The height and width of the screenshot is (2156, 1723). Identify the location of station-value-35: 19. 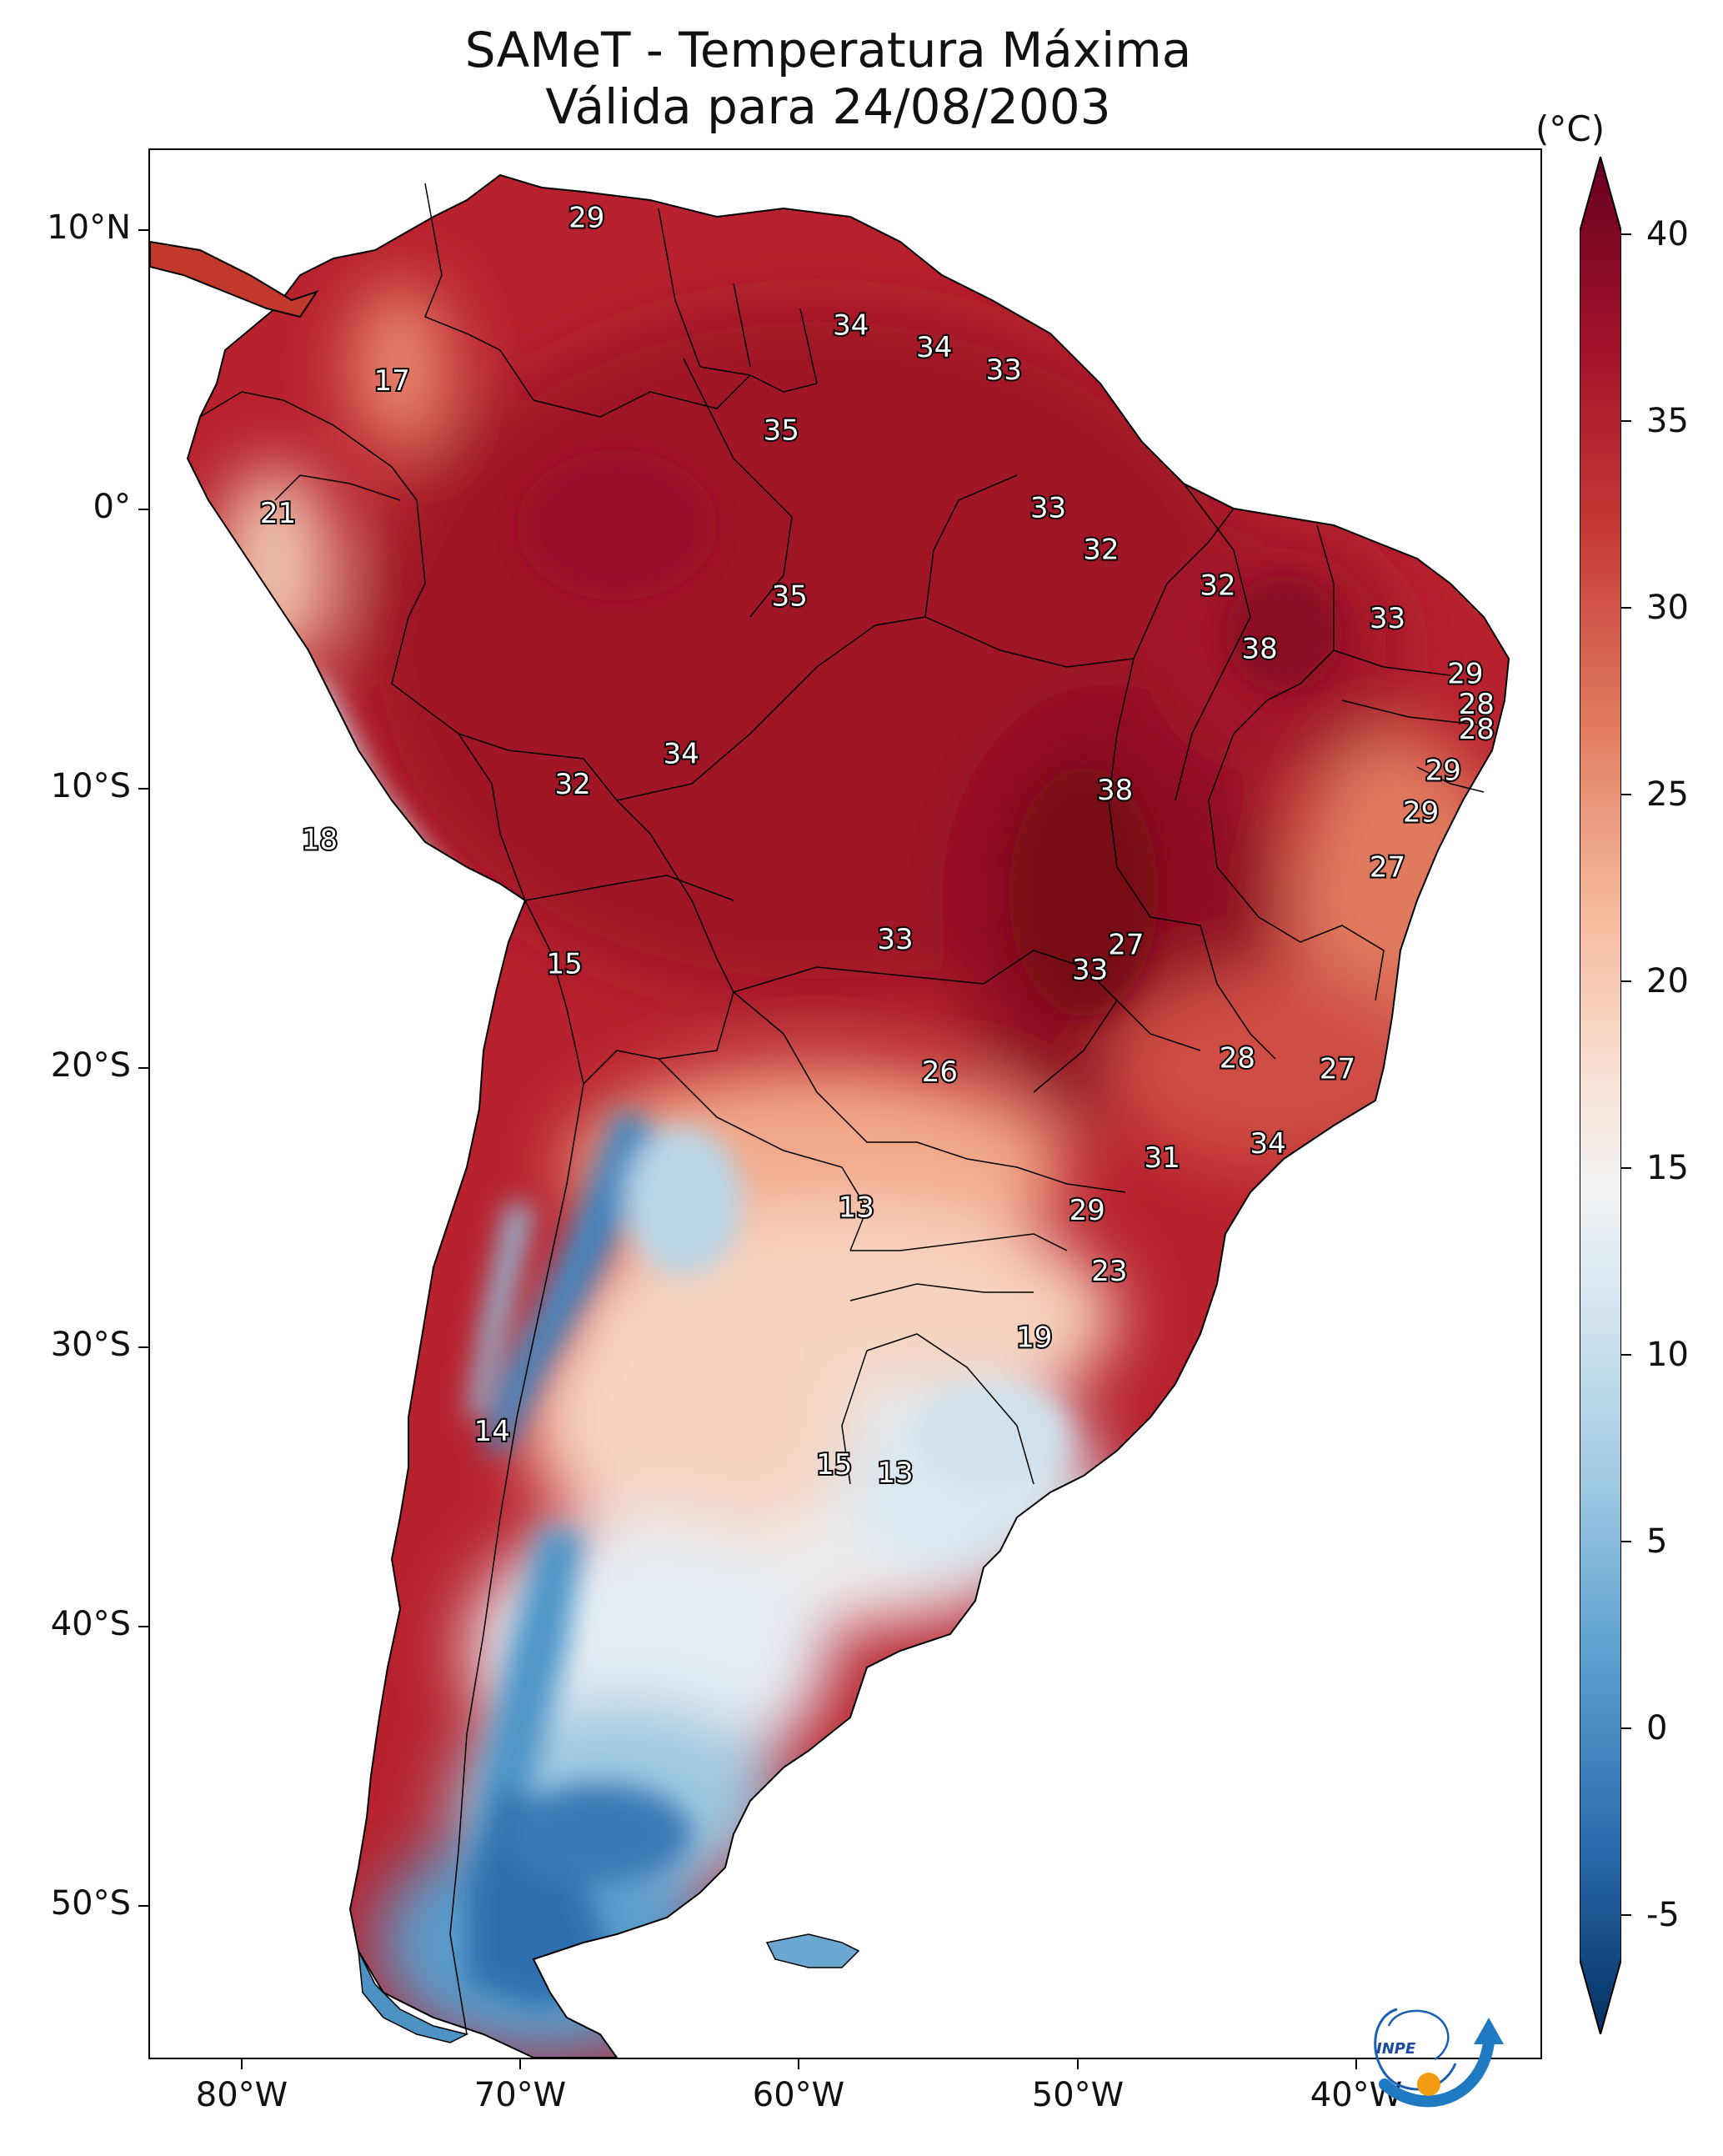
(1034, 1337).